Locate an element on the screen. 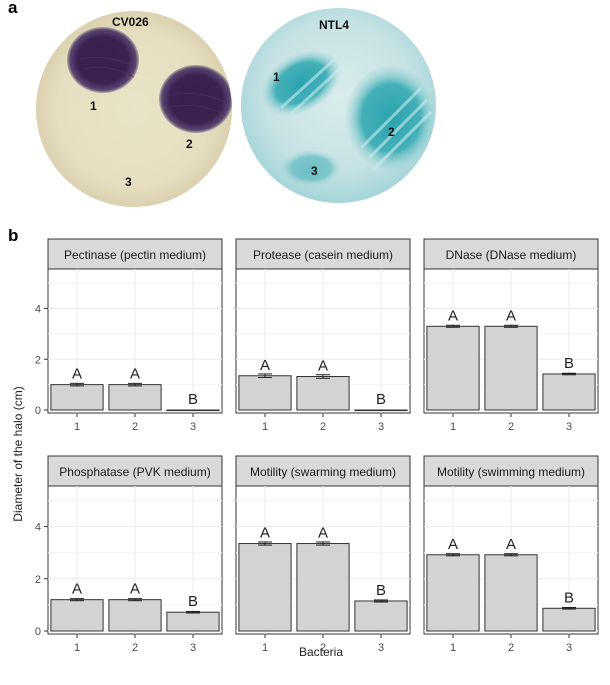 This screenshot has width=610, height=685. cv026-plate-colonies is located at coordinates (149, 80).